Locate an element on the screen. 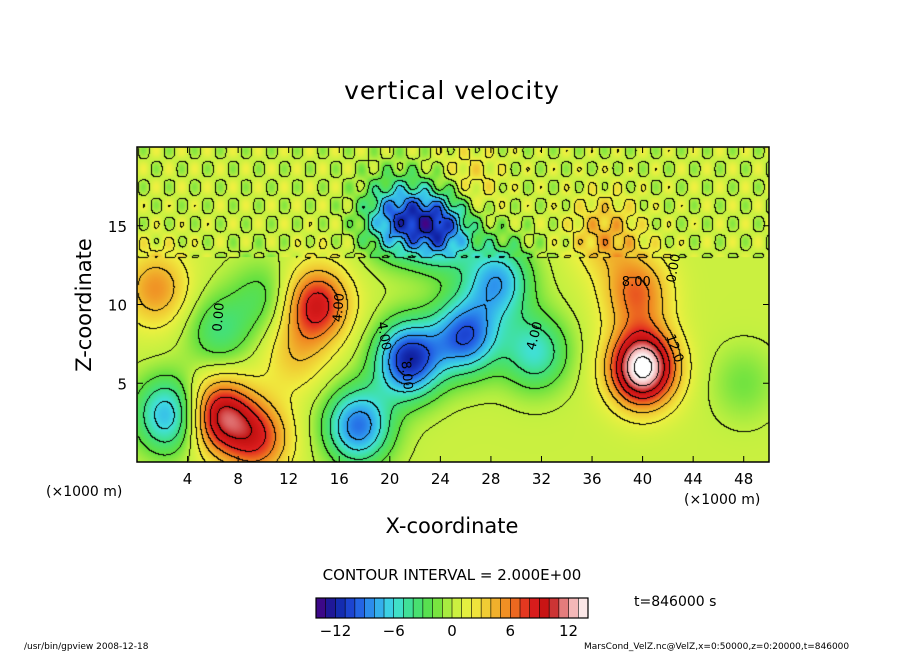 The image size is (904, 654). x-axis-label: X-coordinate is located at coordinates (452, 526).